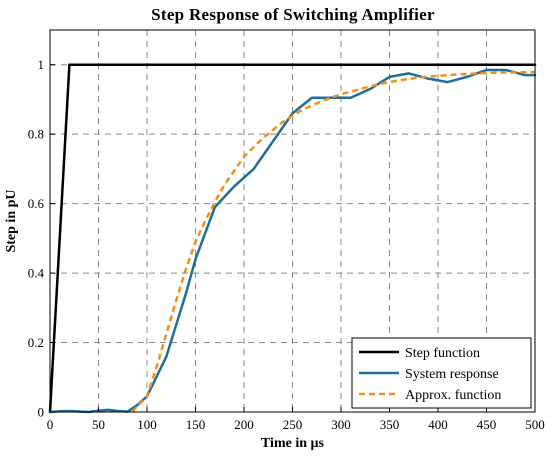  What do you see at coordinates (453, 395) in the screenshot?
I see `legend-label-approx-function: Approx. function` at bounding box center [453, 395].